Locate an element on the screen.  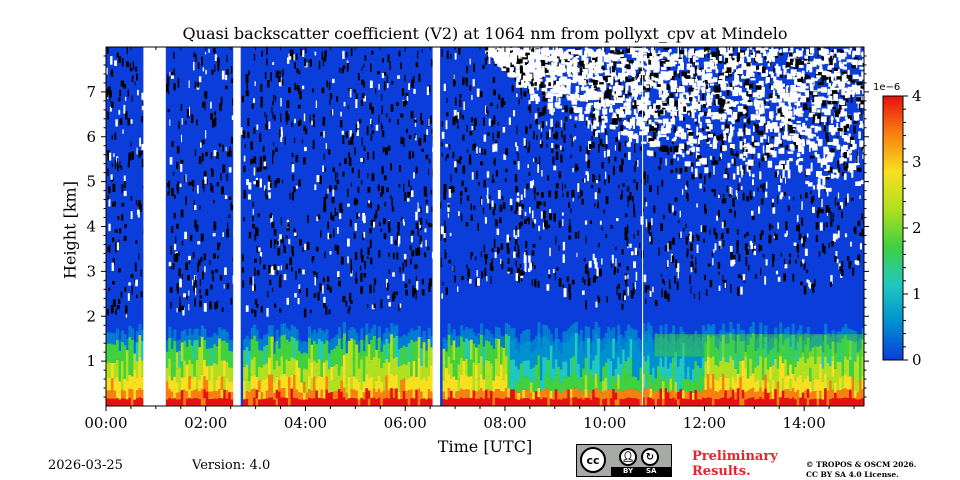
x-tick-label-0: 00:00 is located at coordinates (105, 423).